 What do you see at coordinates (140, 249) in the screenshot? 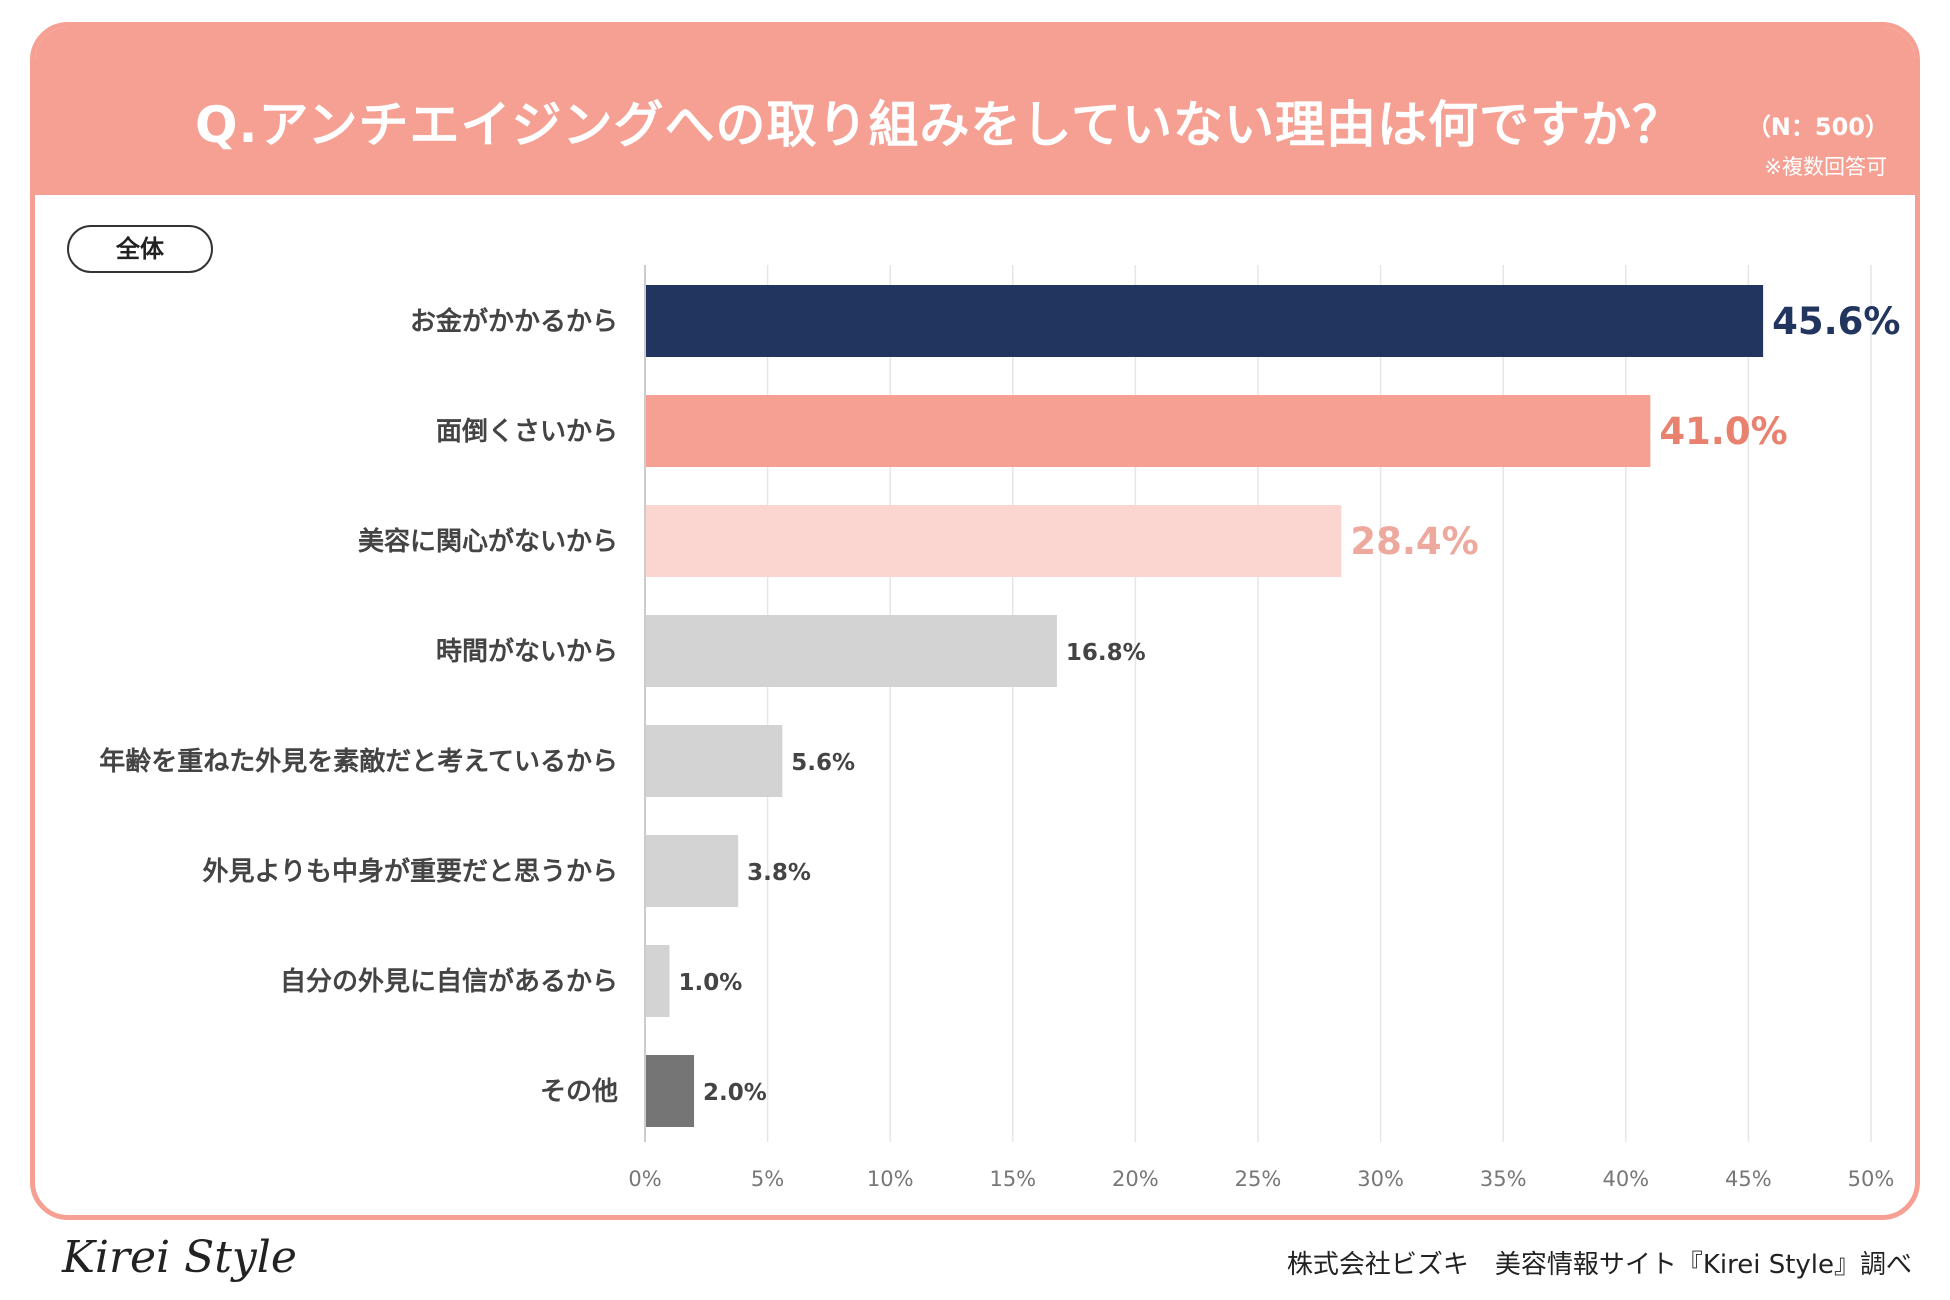
I see `filter-pill: 全体` at bounding box center [140, 249].